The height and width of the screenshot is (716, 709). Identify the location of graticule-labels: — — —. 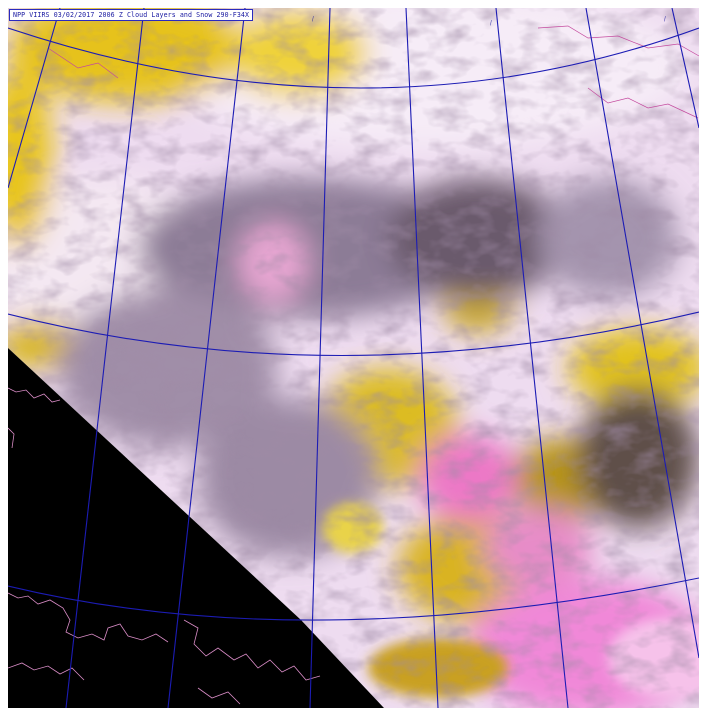
(489, 20).